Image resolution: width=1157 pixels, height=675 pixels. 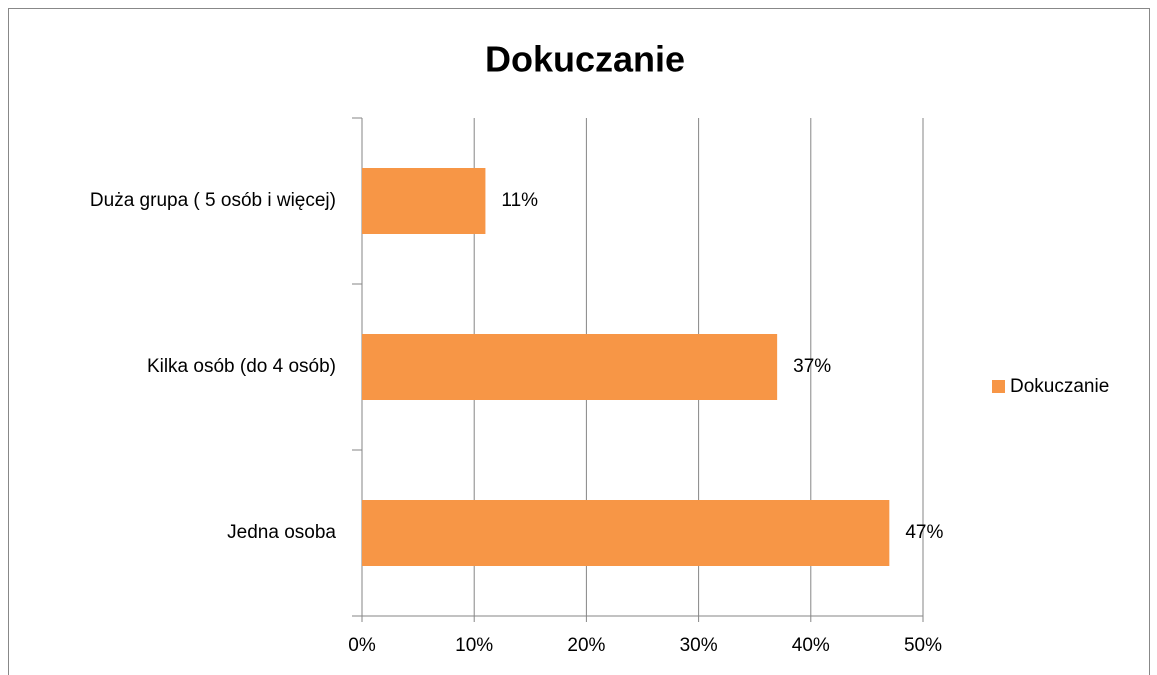 What do you see at coordinates (362, 645) in the screenshot?
I see `x-tick-label: 0%` at bounding box center [362, 645].